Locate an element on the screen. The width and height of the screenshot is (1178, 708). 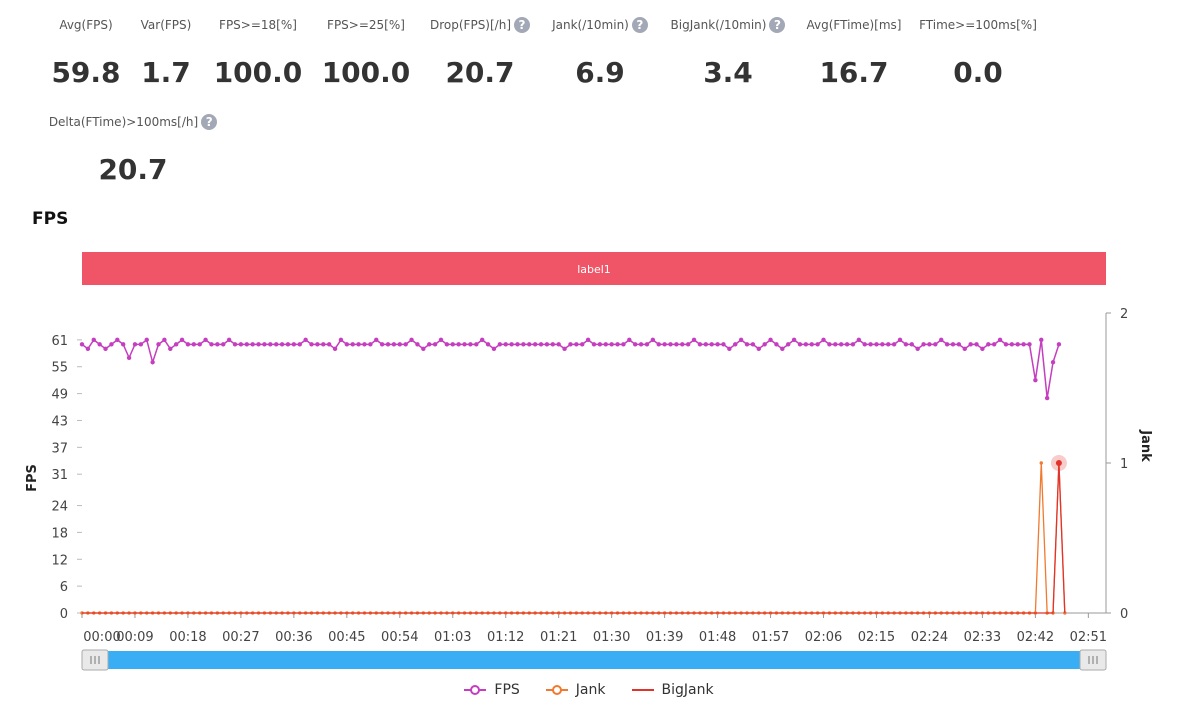
legend-item-bigjank: BigJank is located at coordinates (672, 690).